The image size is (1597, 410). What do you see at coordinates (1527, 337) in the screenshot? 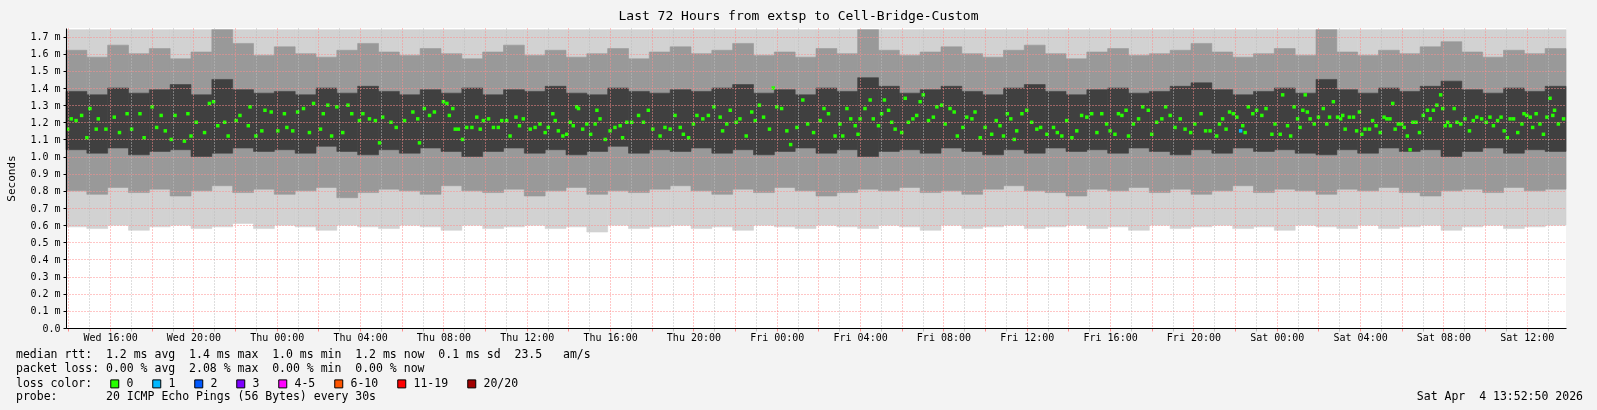
I see `x-tick-label: Sat 12:00` at bounding box center [1527, 337].